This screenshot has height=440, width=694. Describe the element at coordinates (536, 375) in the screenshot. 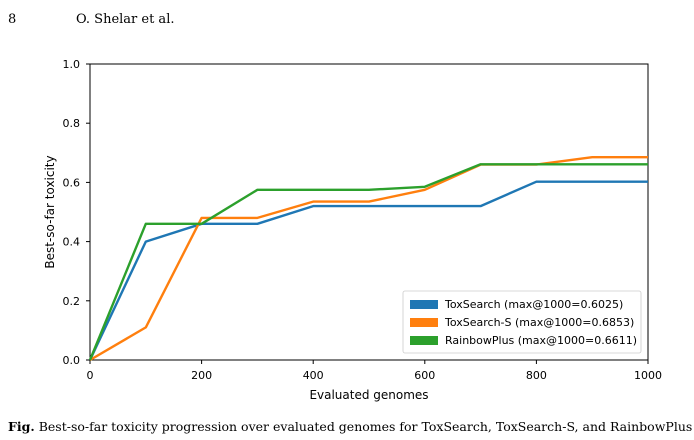

I see `x-tick-label: 800` at that location.